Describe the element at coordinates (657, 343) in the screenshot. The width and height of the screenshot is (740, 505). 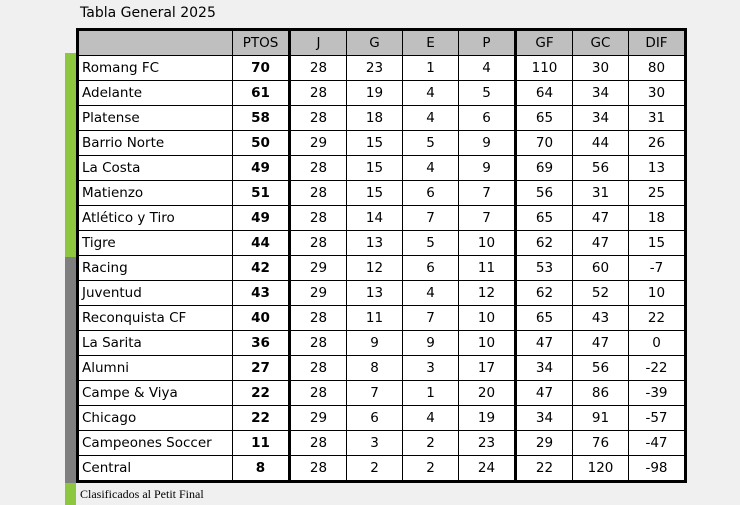
I see `cell-goal-diff: 0` at that location.